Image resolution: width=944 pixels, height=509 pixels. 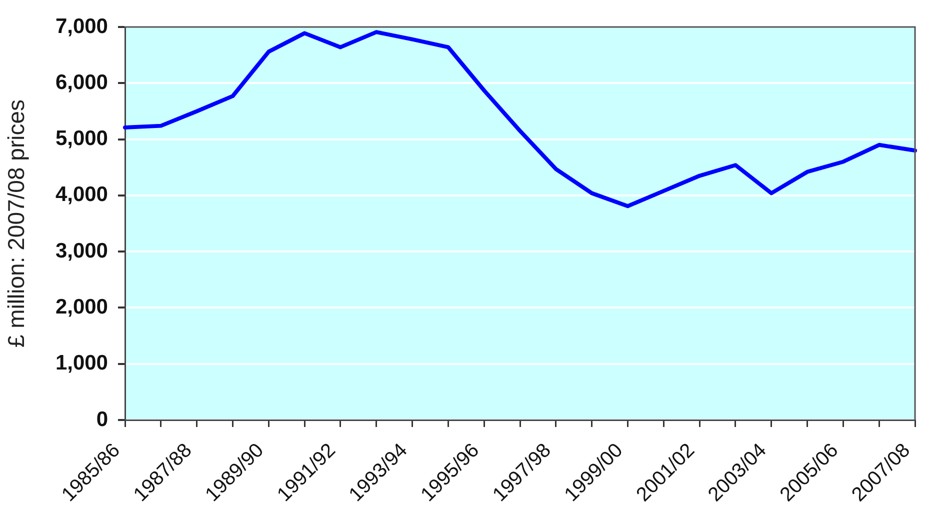 I want to click on y-tick-label: 6,000, so click(x=81, y=82).